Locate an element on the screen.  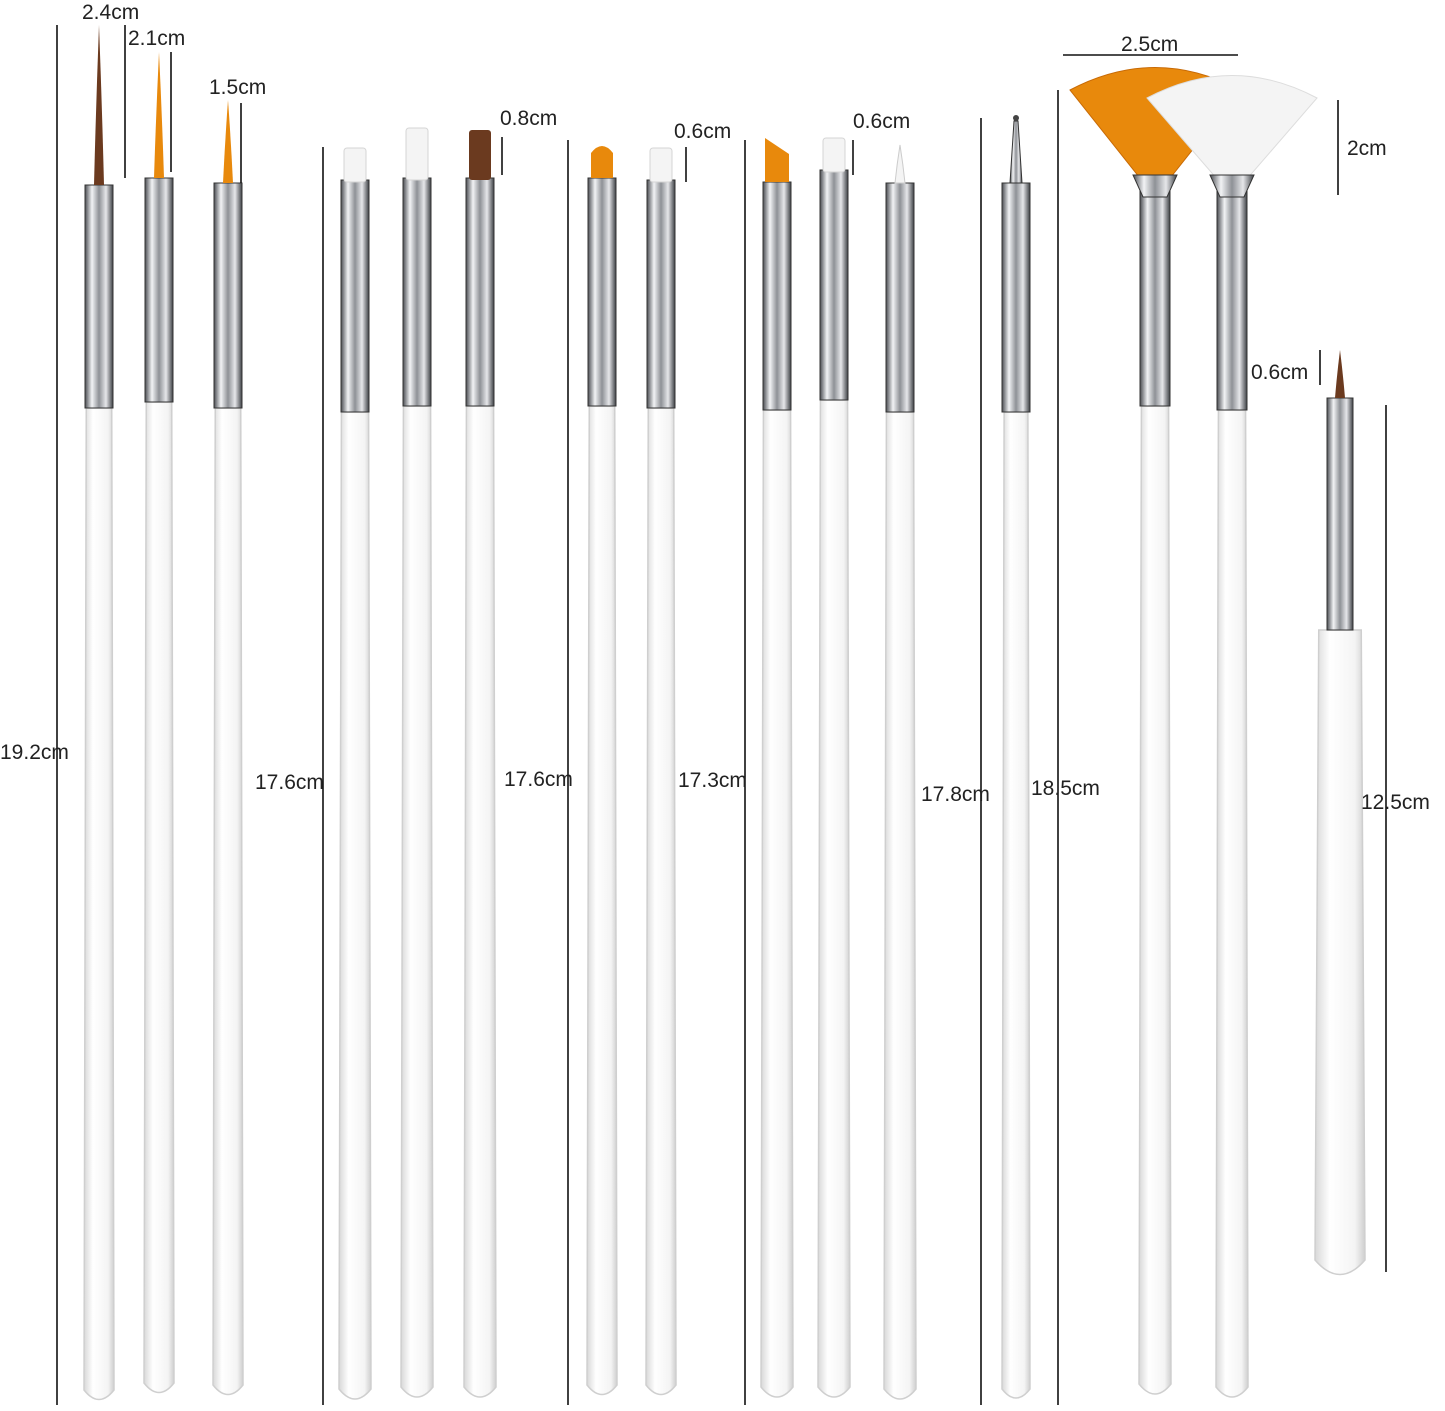
tip-length-label-7: 0.6cm is located at coordinates (1279, 372).